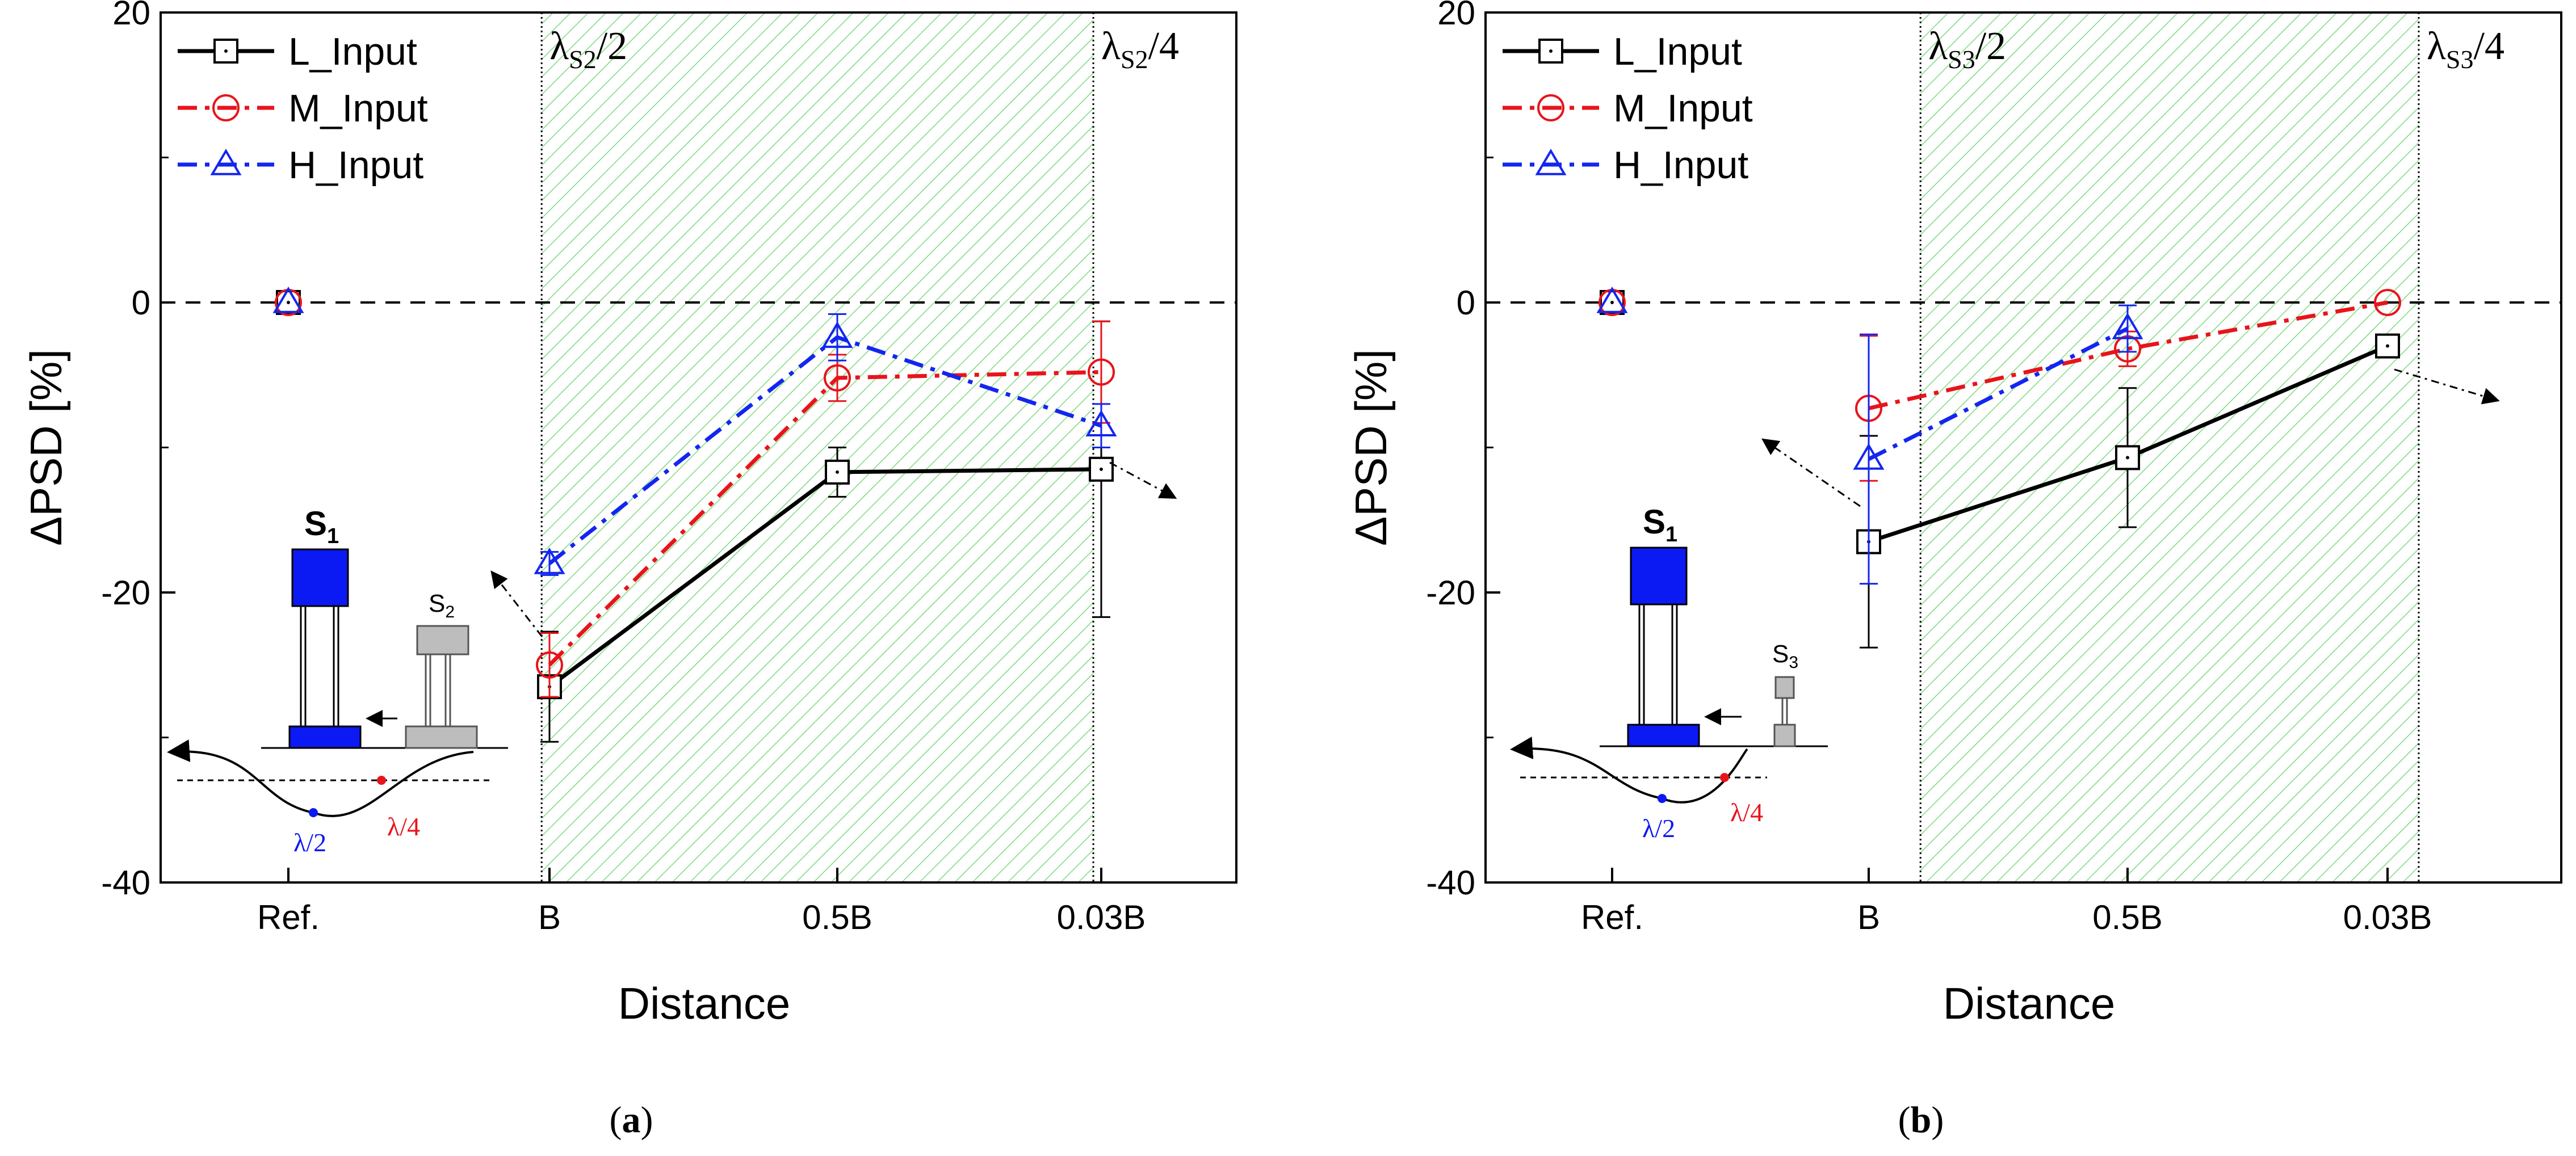 The width and height of the screenshot is (2576, 1156). What do you see at coordinates (1659, 828) in the screenshot?
I see `panel-b-inset-lambda-half: λ/2` at bounding box center [1659, 828].